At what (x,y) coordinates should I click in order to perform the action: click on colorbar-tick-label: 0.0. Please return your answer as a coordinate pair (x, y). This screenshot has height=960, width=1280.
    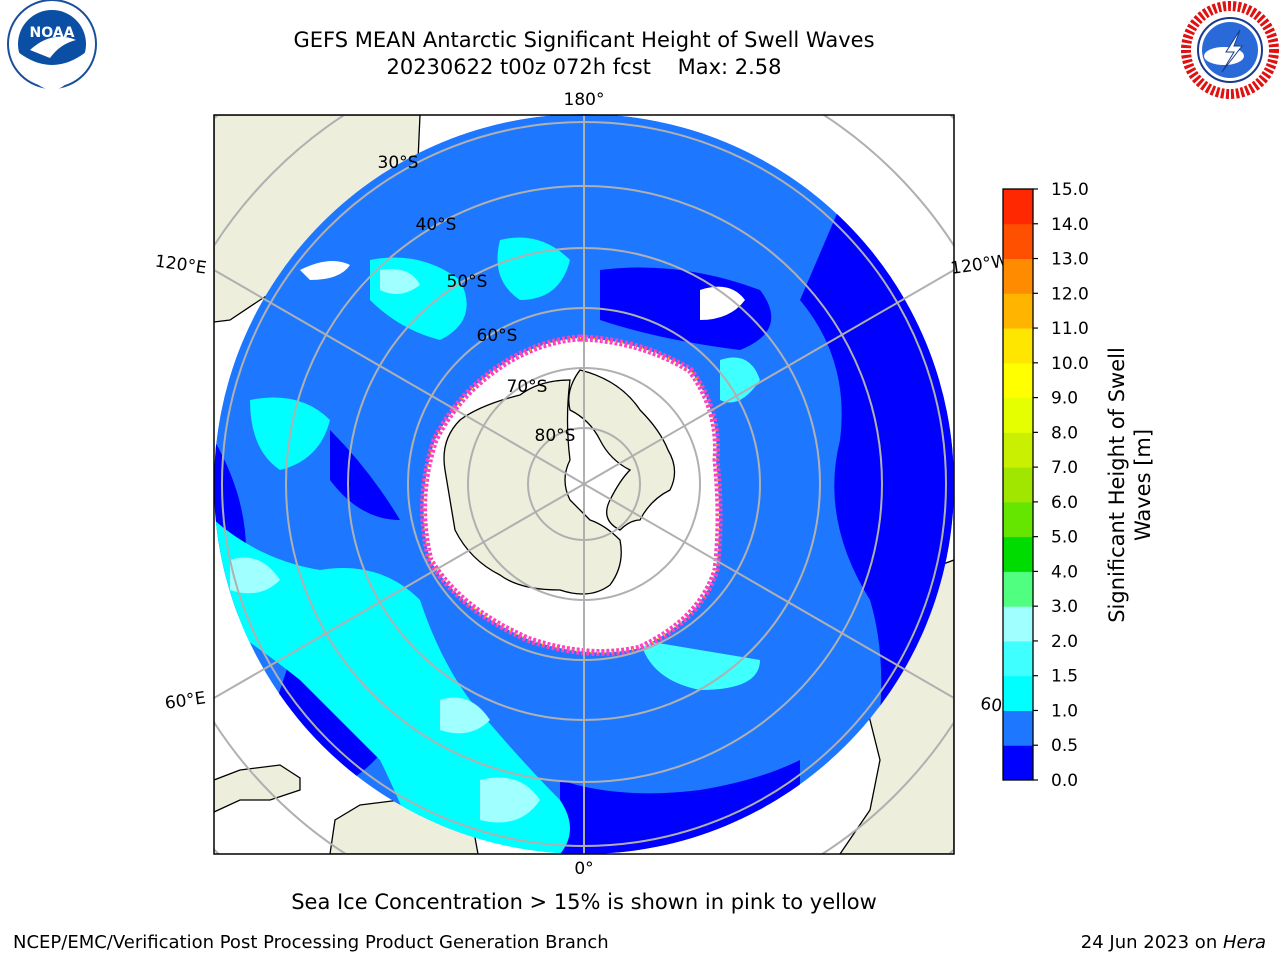
    Looking at the image, I should click on (1064, 781).